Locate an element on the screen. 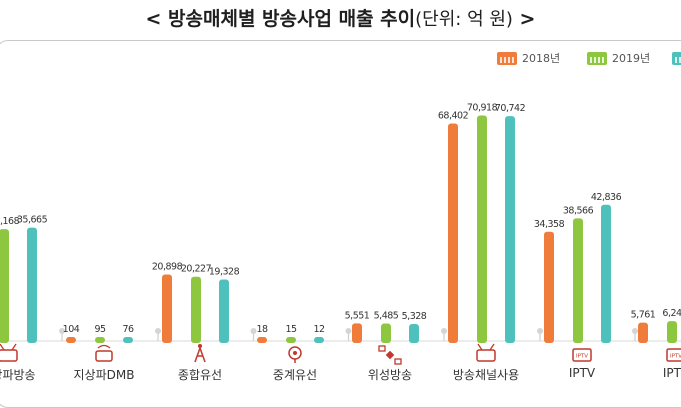  category-label: 지상파방송 is located at coordinates (18, 375).